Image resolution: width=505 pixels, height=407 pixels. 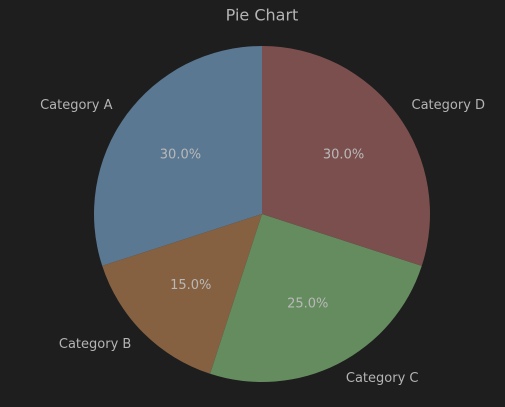 I want to click on percent-label: 15.0%, so click(x=190, y=285).